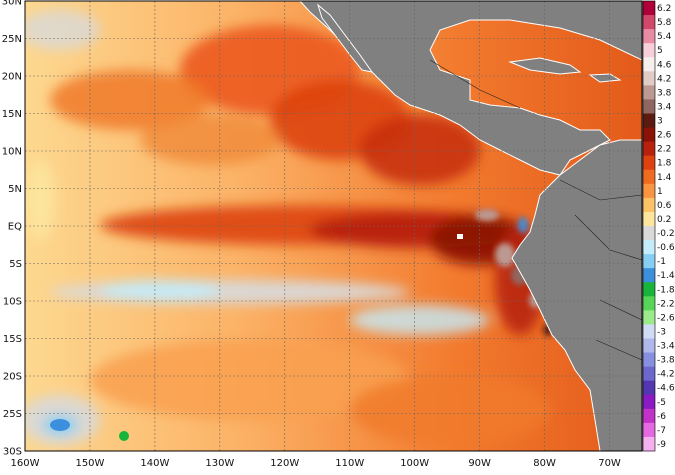 This screenshot has height=475, width=675. What do you see at coordinates (414, 463) in the screenshot?
I see `longitude-label: 100W` at bounding box center [414, 463].